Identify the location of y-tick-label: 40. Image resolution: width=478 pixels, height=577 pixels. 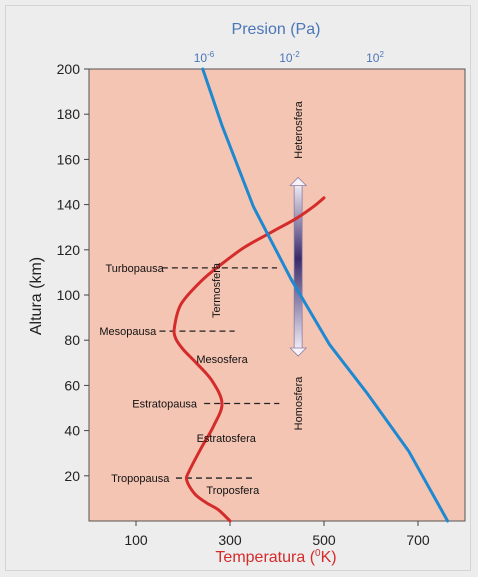
(72, 431).